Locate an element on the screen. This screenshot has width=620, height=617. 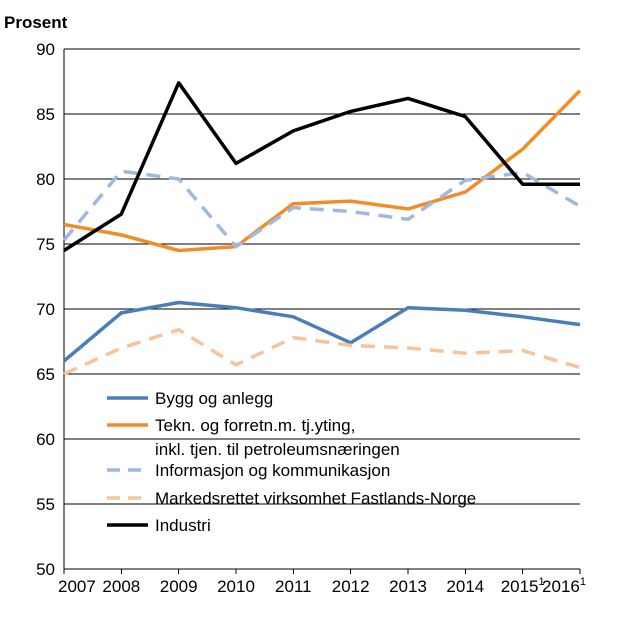
x-tick-year: 2008 is located at coordinates (121, 586).